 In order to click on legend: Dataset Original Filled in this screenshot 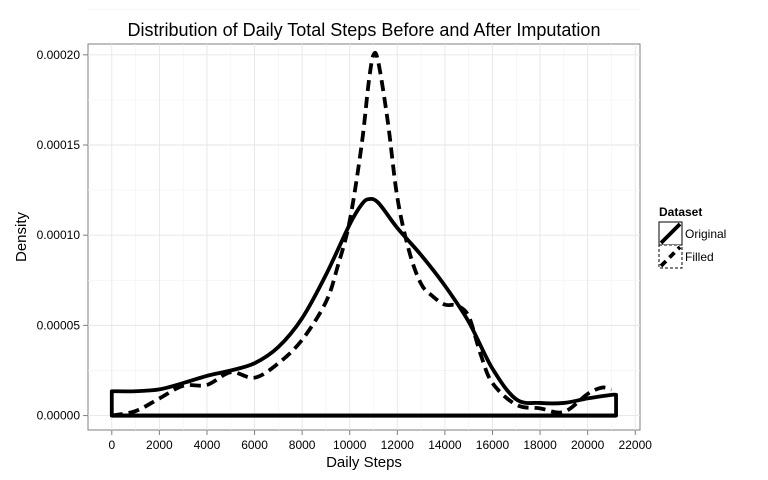, I will do `click(692, 237)`.